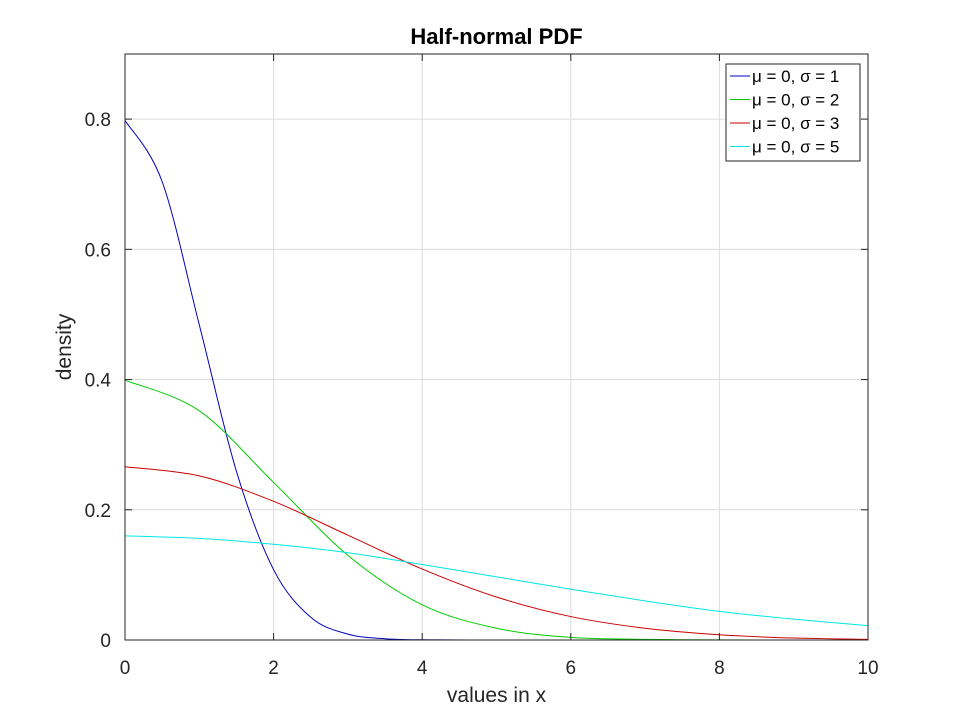 This screenshot has height=720, width=960. What do you see at coordinates (273, 668) in the screenshot?
I see `x-tick-label: 2` at bounding box center [273, 668].